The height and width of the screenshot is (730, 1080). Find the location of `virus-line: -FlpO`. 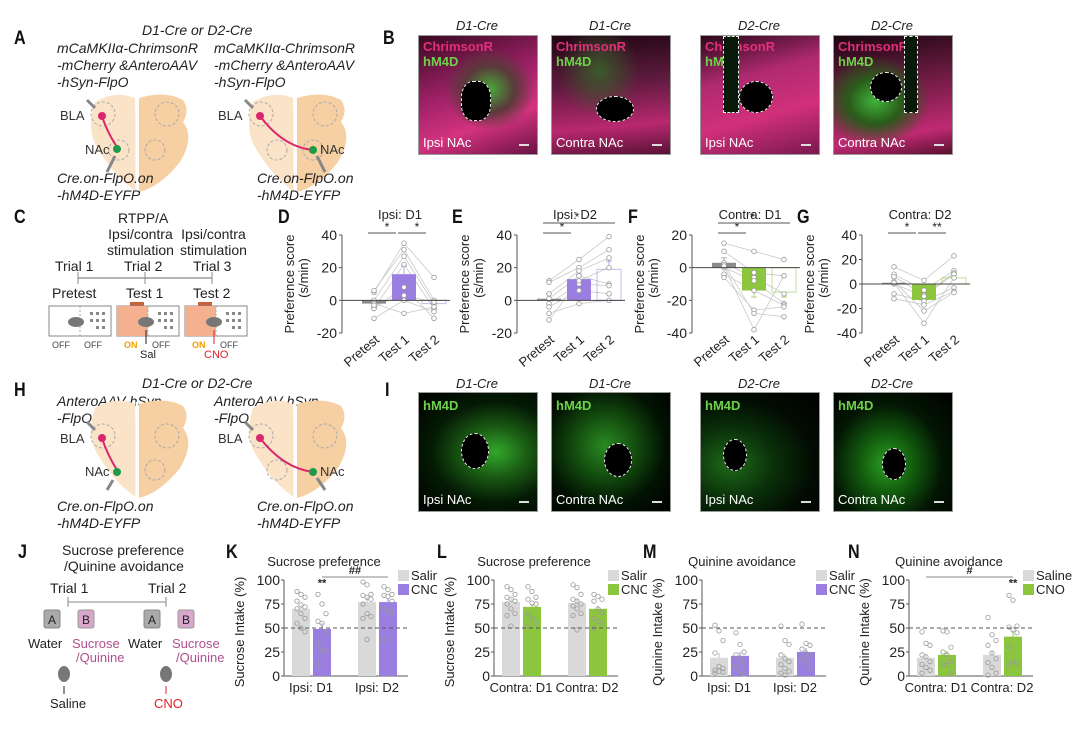

virus-line: -FlpO is located at coordinates (74, 418).